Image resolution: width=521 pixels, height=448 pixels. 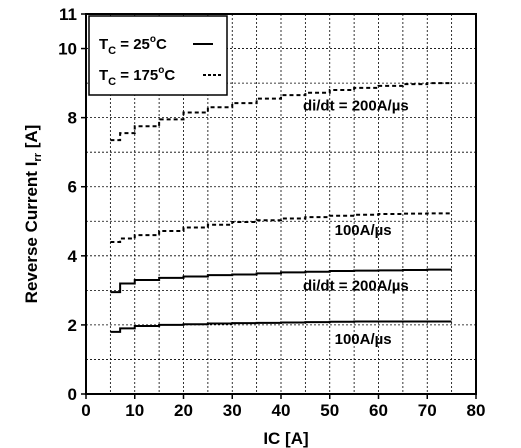 I want to click on legend: TC = 25oC TC = 175oC, so click(x=158, y=55).